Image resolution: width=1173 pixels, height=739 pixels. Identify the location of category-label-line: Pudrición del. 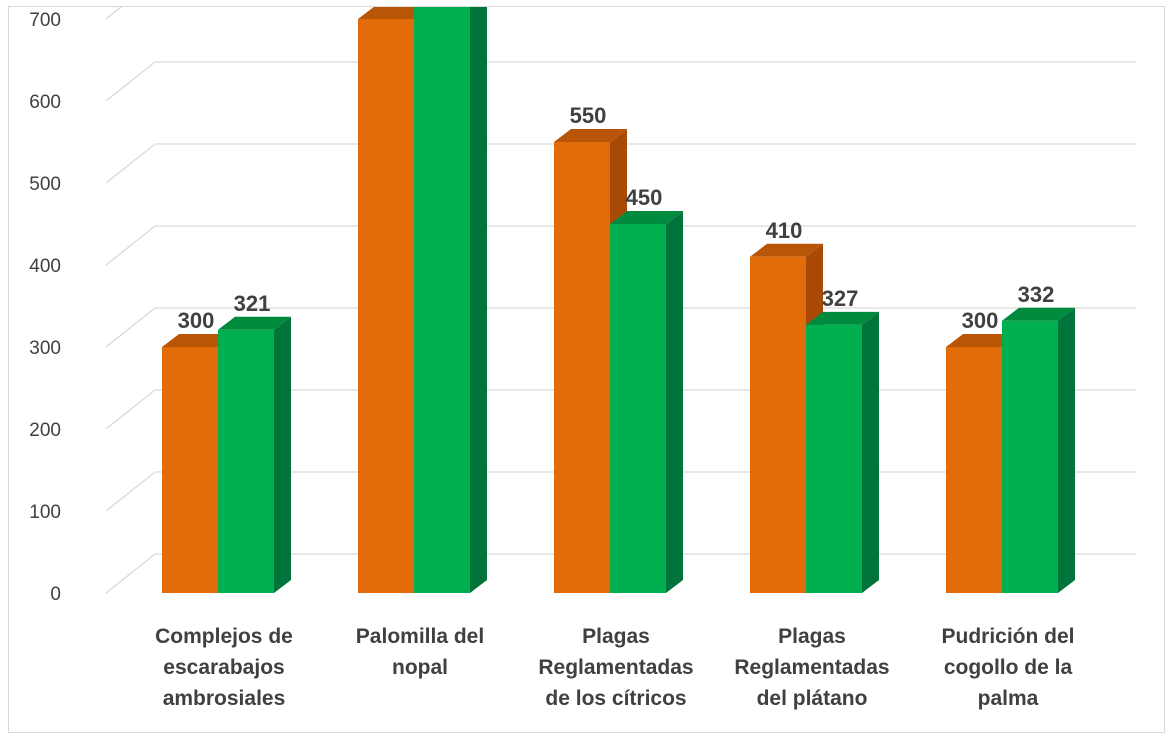
(1008, 636).